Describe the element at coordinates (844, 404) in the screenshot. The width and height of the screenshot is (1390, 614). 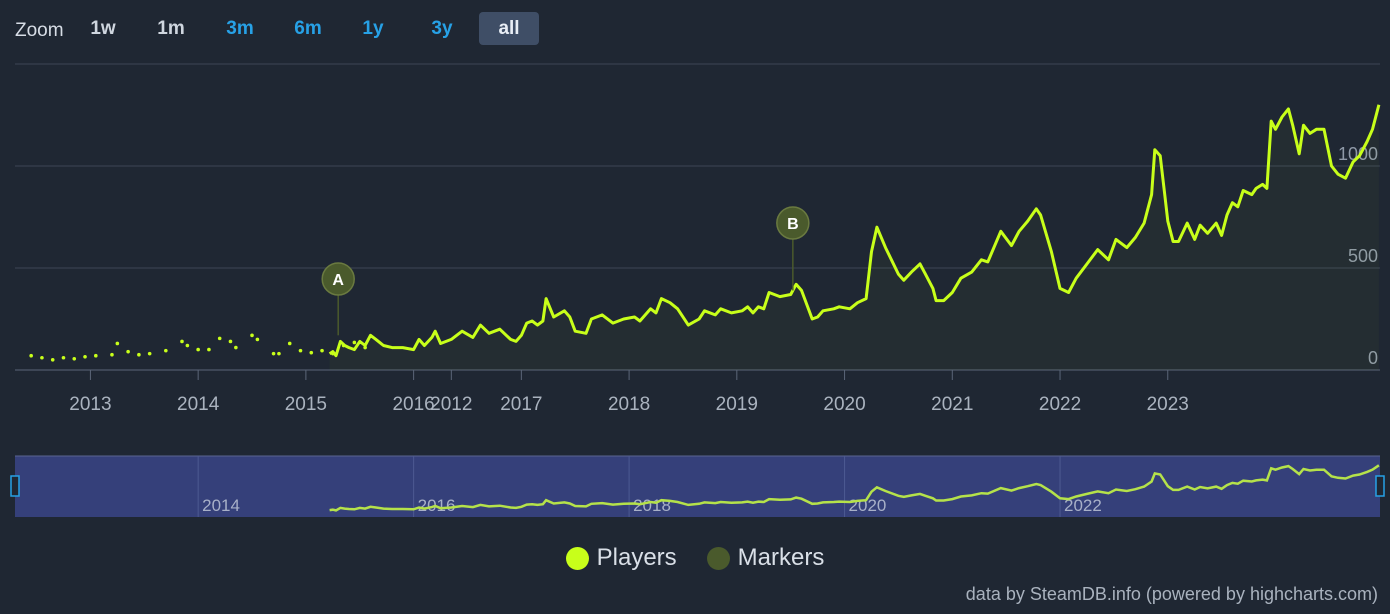
I see `x-tick-label: 2020` at that location.